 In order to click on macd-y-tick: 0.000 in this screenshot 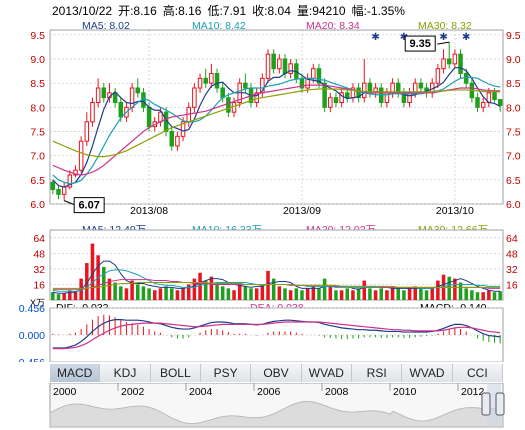, I will do `click(32, 336)`.